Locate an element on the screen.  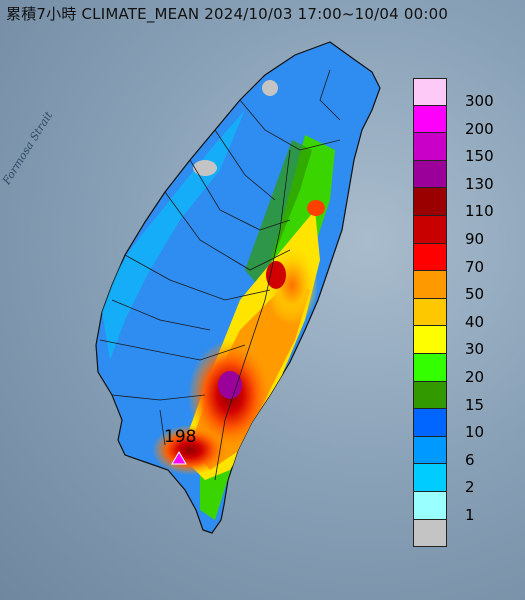
legend-label: 1 is located at coordinates (470, 515).